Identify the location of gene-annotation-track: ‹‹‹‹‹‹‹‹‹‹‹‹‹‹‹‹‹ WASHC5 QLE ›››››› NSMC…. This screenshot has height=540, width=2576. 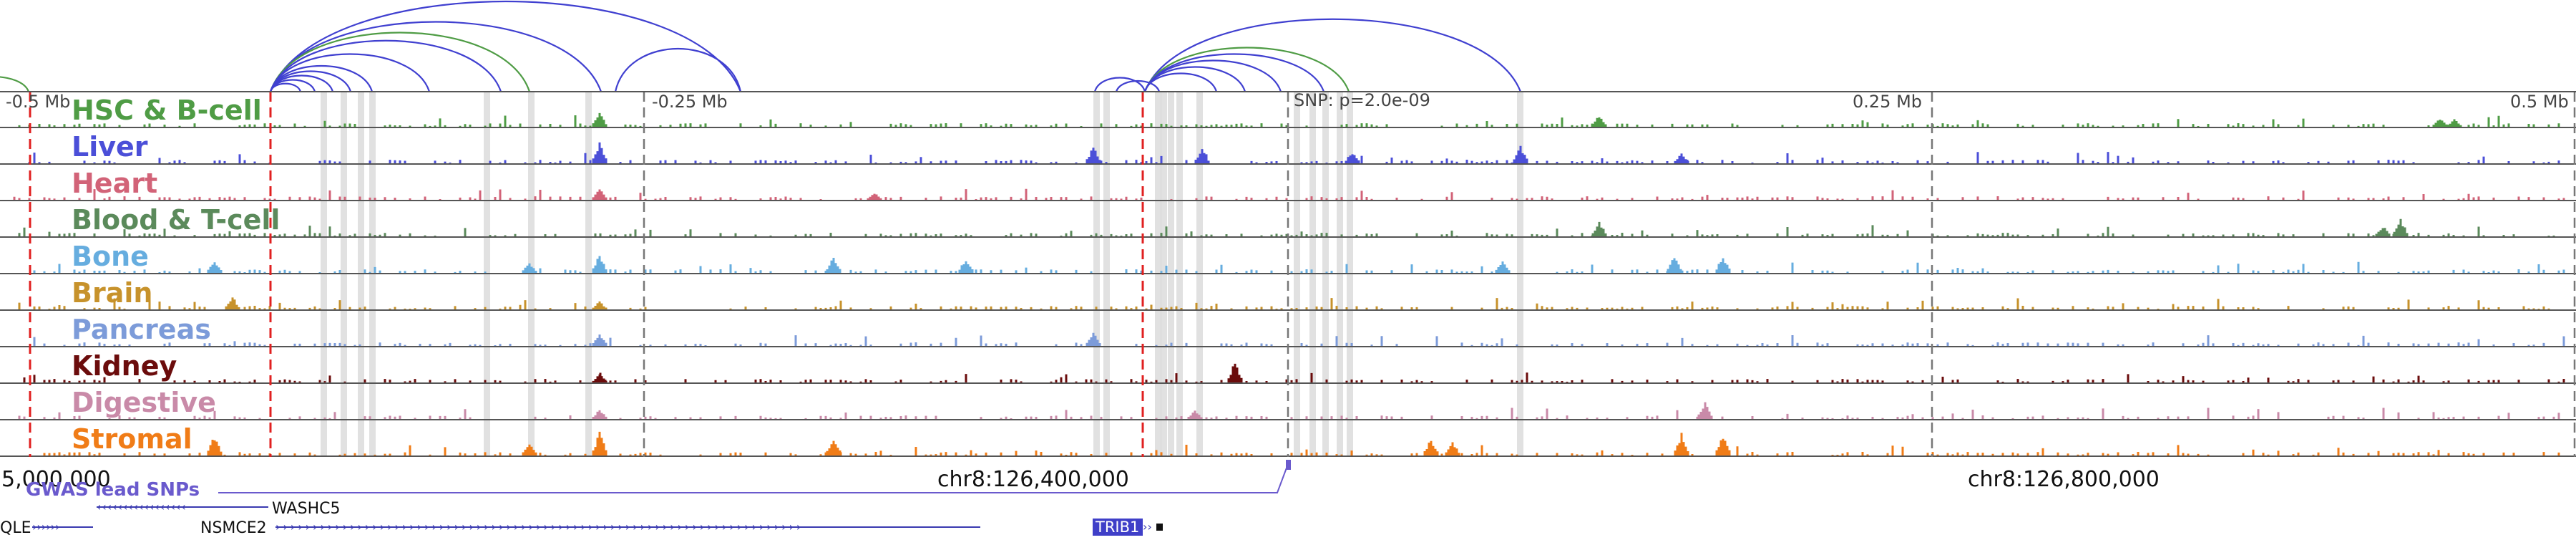
(581, 518).